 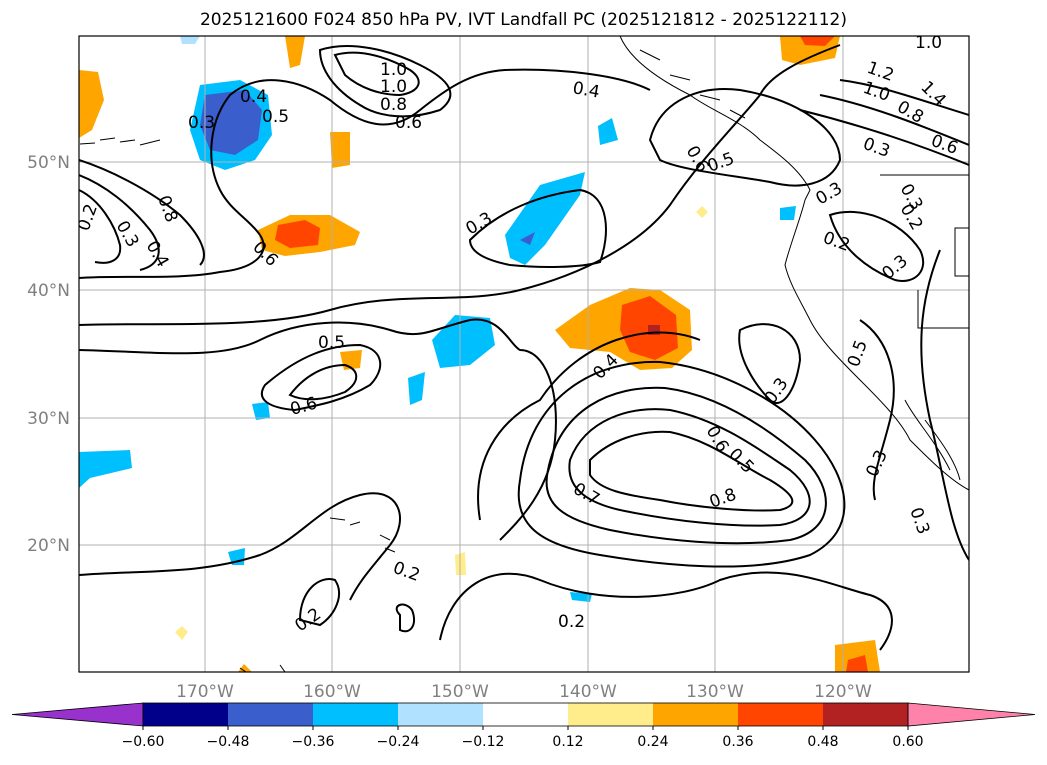 What do you see at coordinates (567, 742) in the screenshot?
I see `colorbar-tick-label: 0.12` at bounding box center [567, 742].